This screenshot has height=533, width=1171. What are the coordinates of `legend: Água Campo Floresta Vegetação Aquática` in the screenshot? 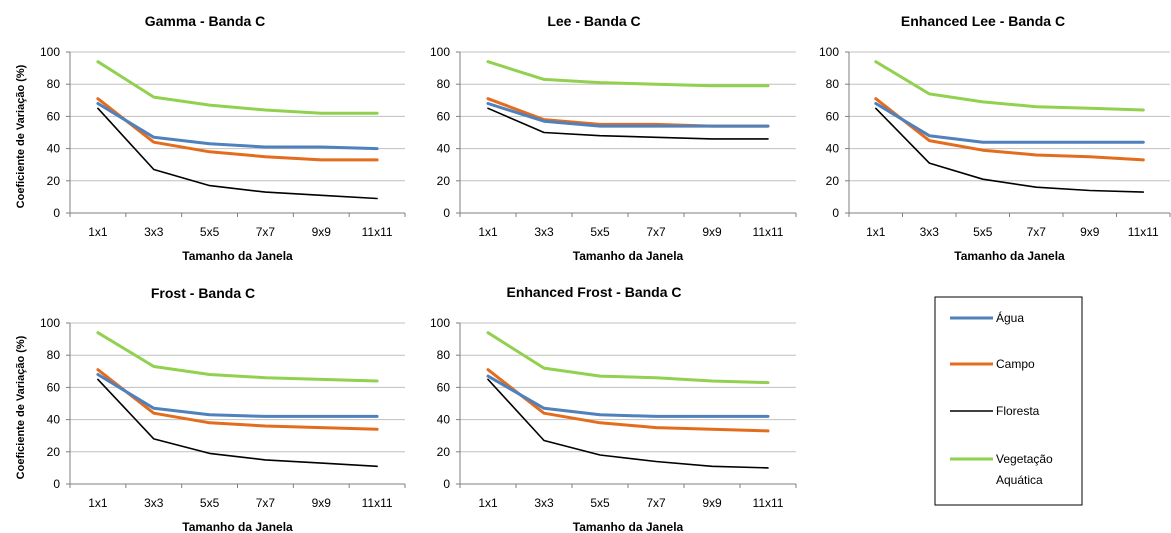 It's located at (1008, 401).